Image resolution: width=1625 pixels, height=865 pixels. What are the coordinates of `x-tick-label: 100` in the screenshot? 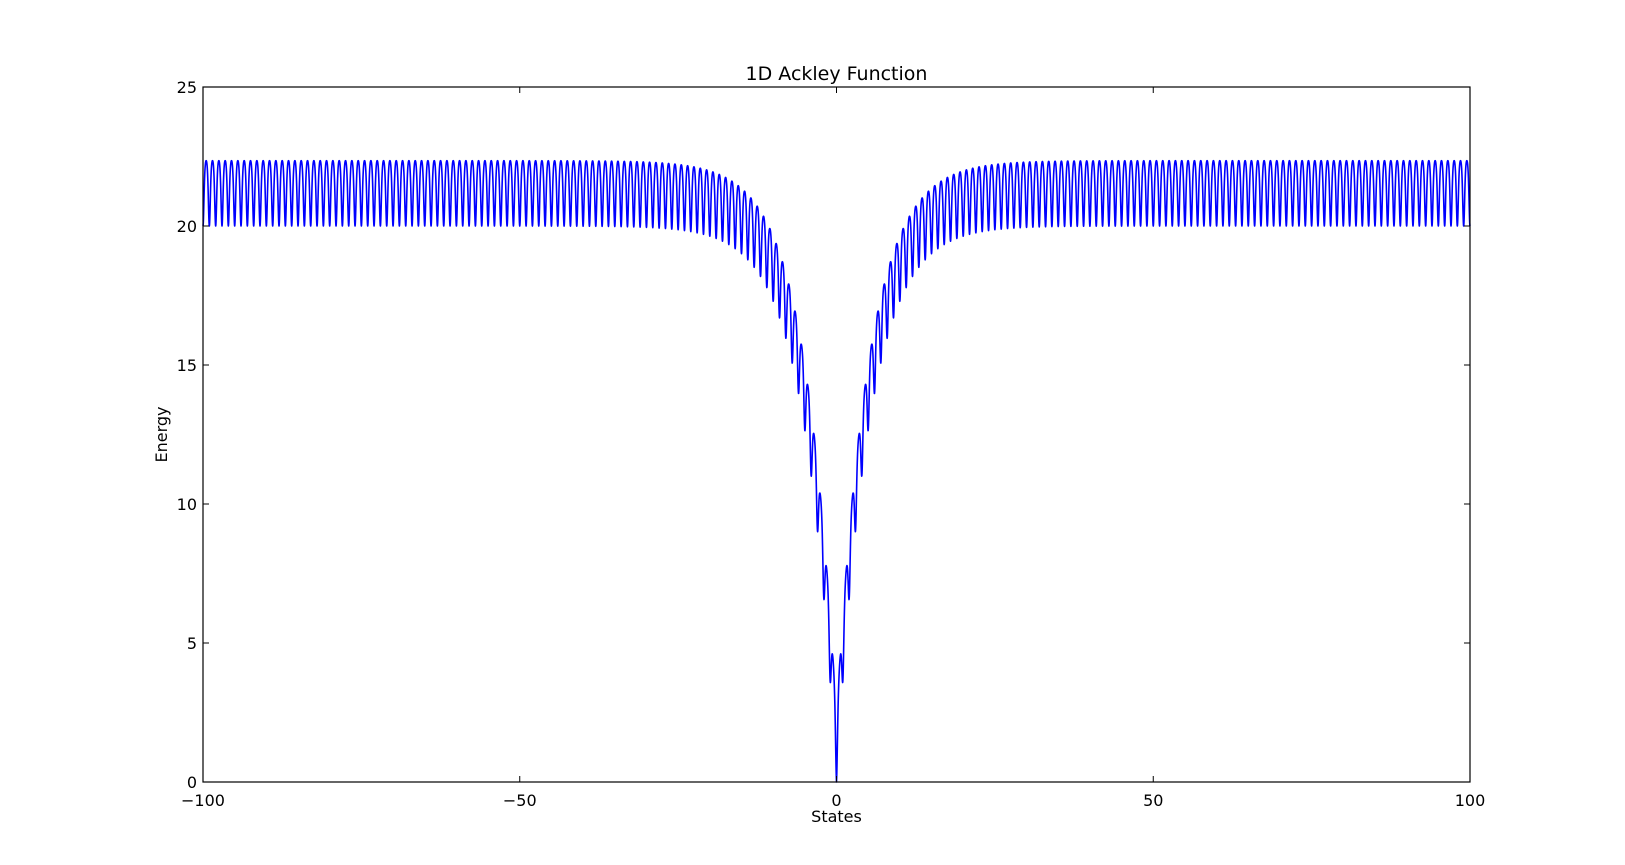 It's located at (1470, 800).